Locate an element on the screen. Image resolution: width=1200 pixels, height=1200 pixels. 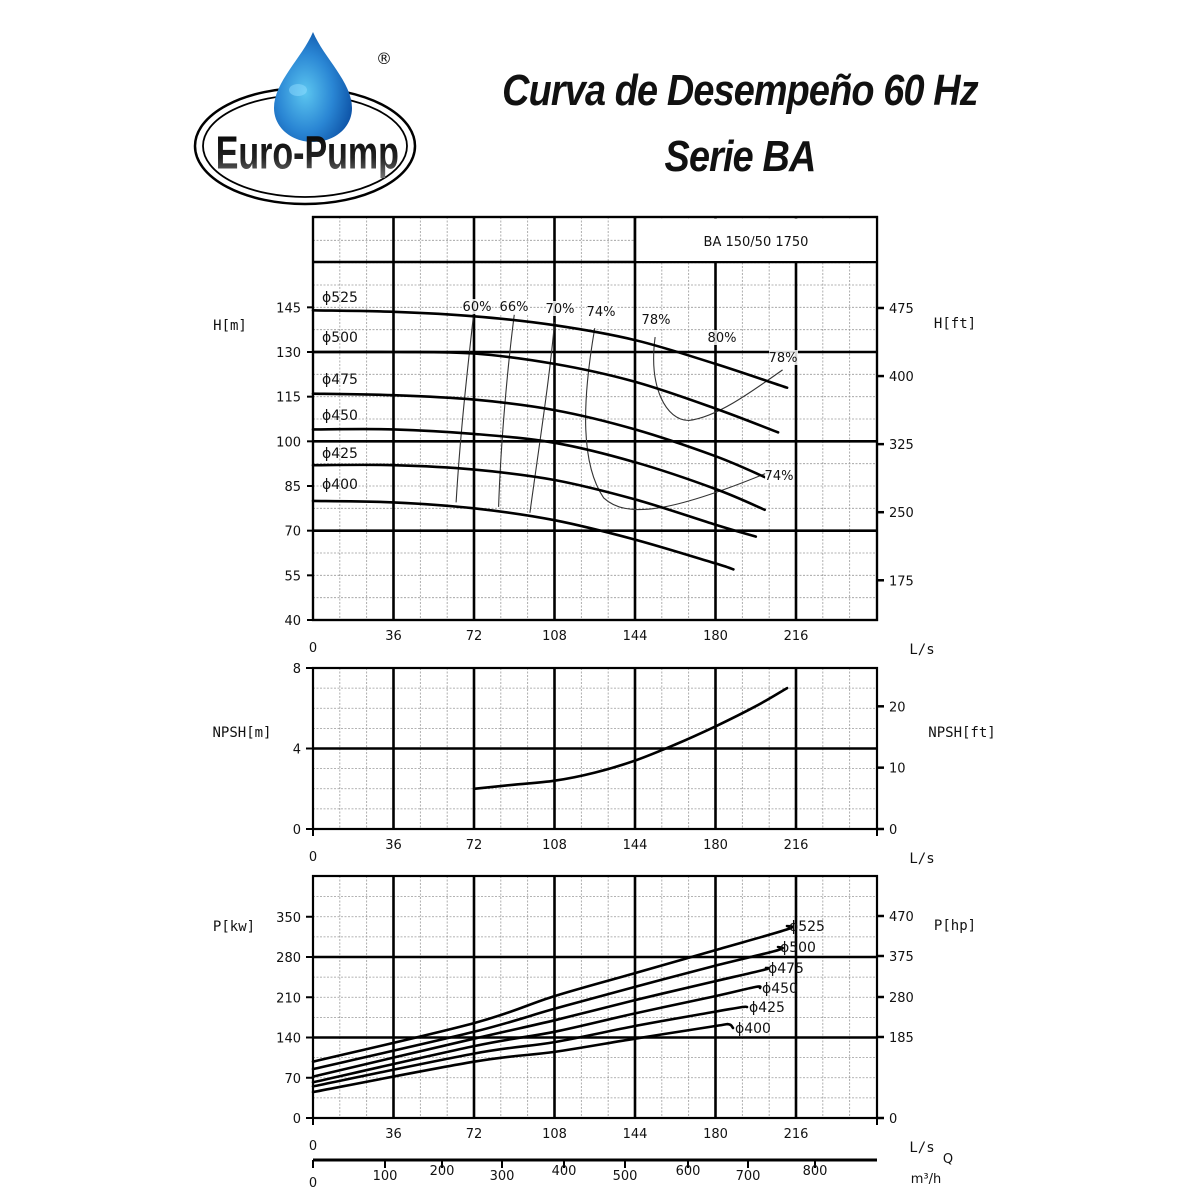
y-tick-label: 350 is located at coordinates (288, 918).